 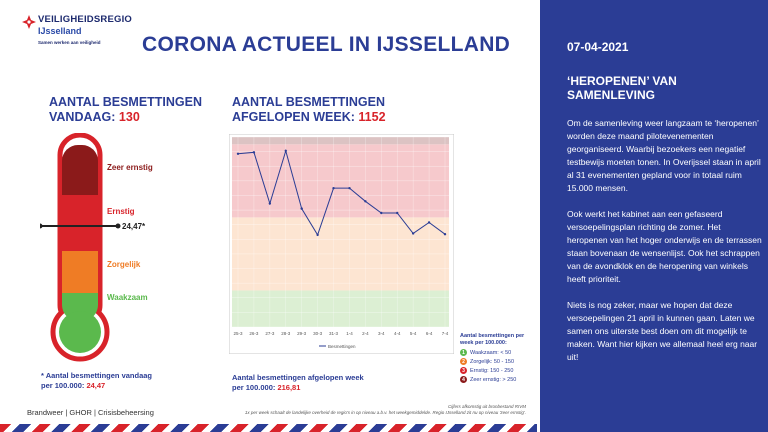 What do you see at coordinates (127, 297) in the screenshot?
I see `zone-label-waakzaam: Waakzaam` at bounding box center [127, 297].